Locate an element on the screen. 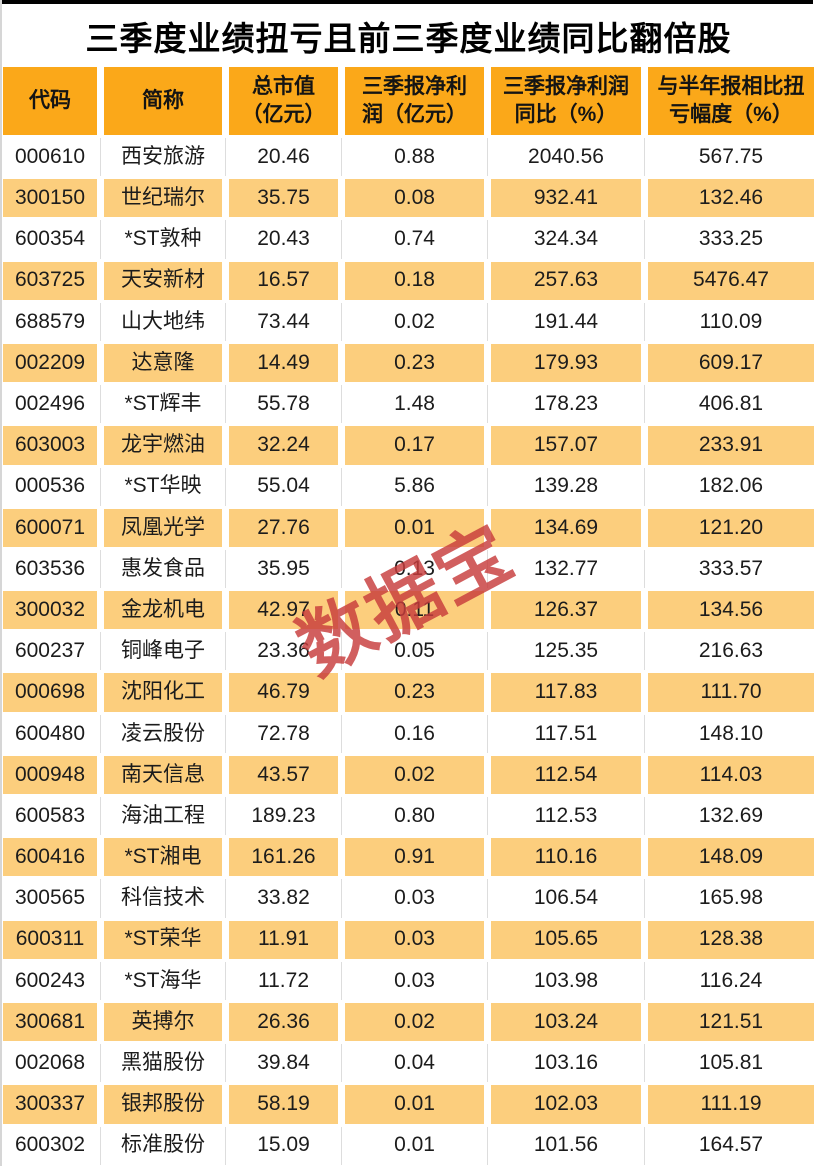  cell-turnaround: 609.17 is located at coordinates (731, 363).